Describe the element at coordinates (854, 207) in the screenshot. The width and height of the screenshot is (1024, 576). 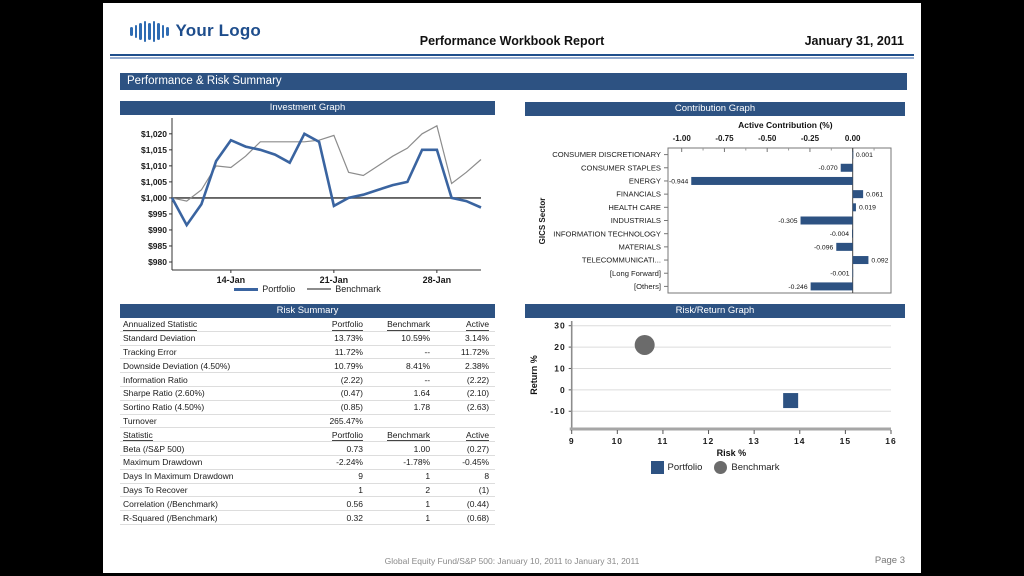
I see `bar-health-care` at that location.